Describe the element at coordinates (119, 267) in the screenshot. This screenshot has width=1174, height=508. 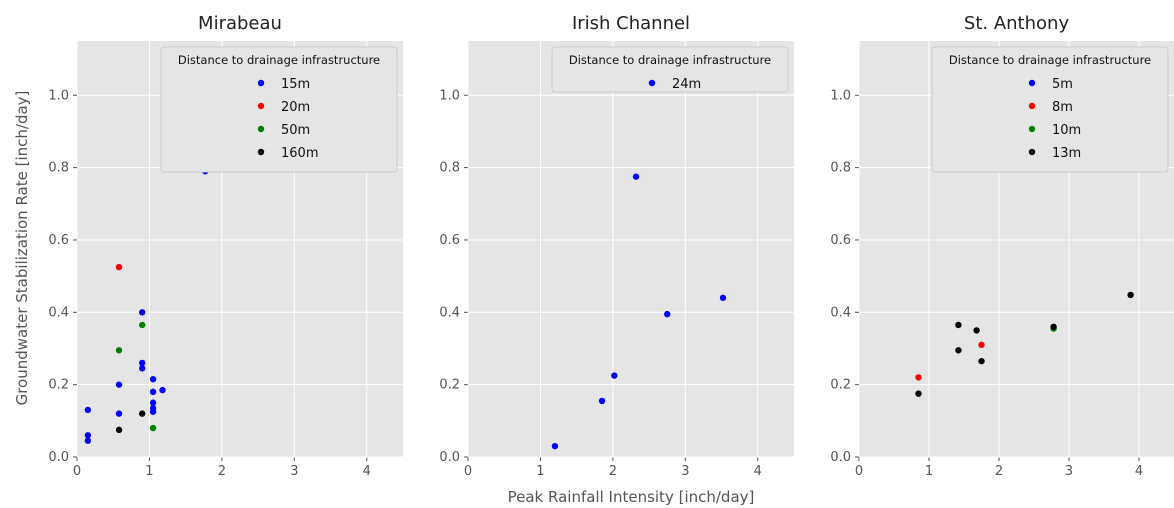
I see `data-point-20m` at that location.